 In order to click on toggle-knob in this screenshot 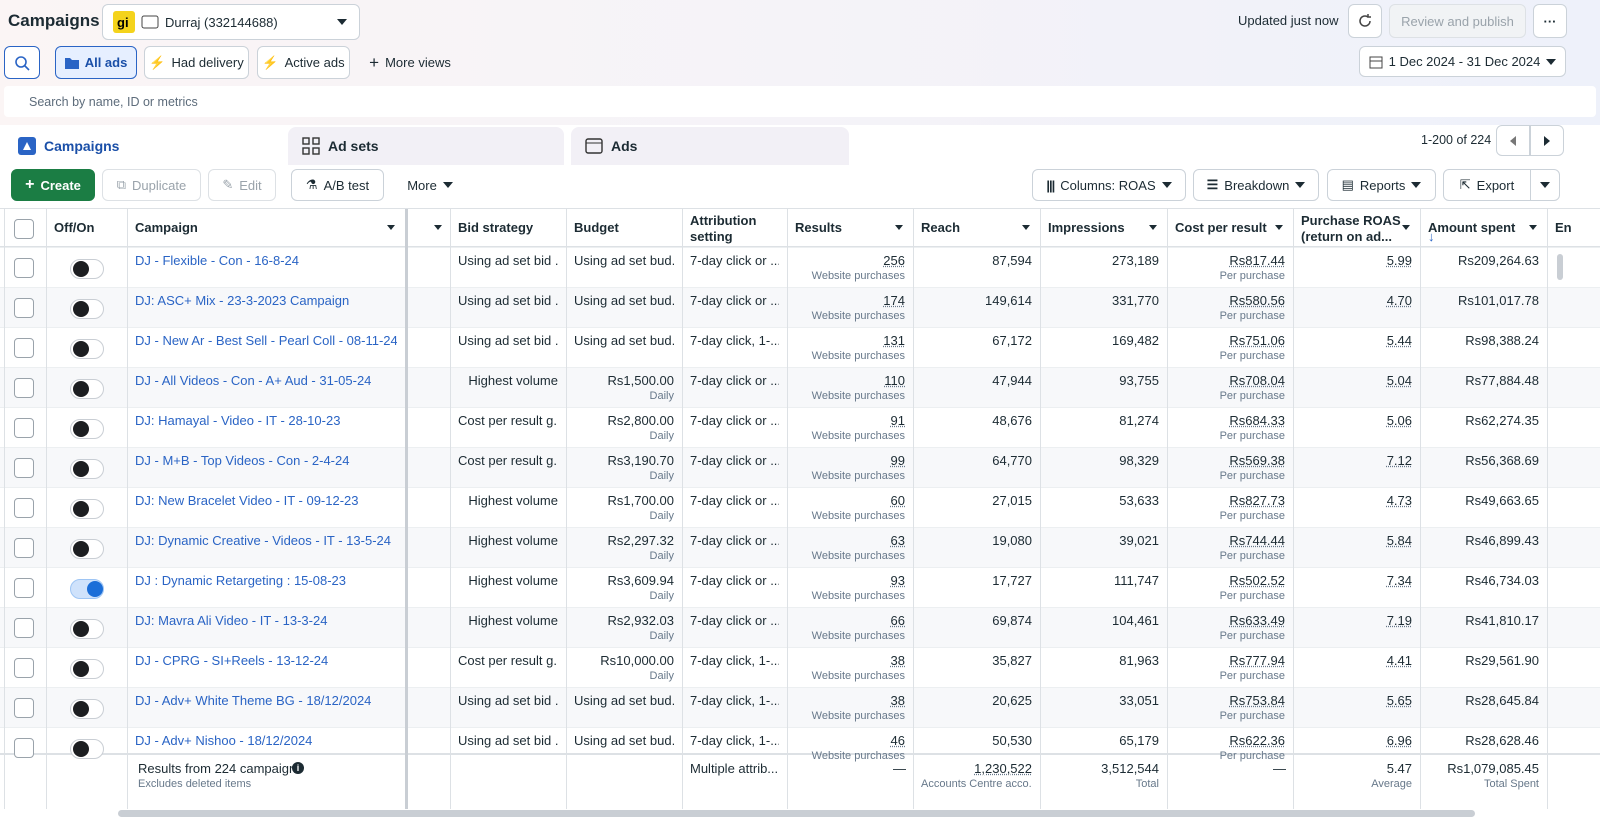, I will do `click(81, 349)`.